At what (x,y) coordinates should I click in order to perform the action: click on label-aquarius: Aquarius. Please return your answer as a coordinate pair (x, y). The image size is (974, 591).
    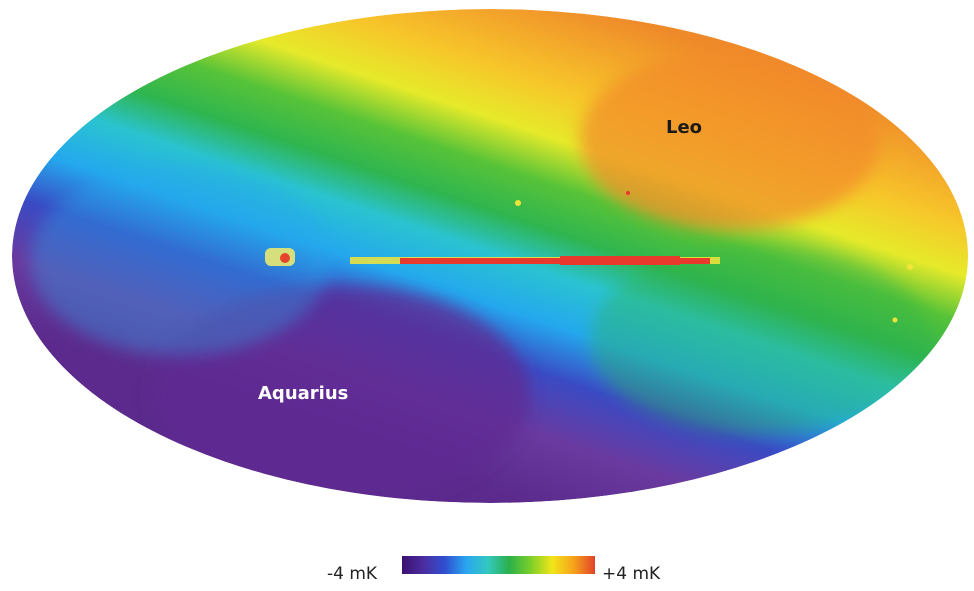
    Looking at the image, I should click on (303, 393).